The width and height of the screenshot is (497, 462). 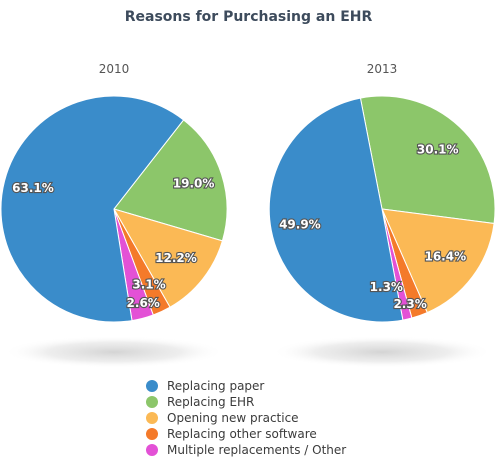 I want to click on pie-slice-label: 2.6%, so click(x=143, y=303).